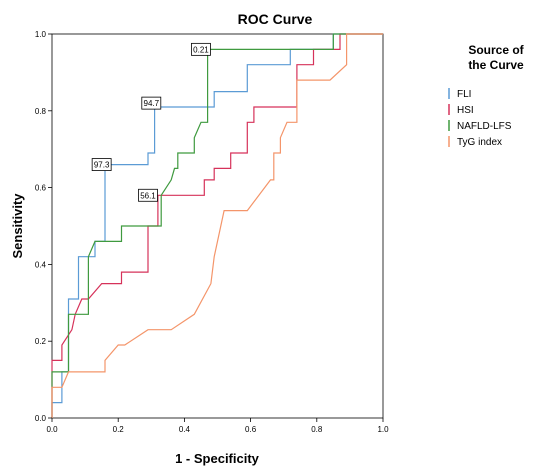 The image size is (550, 476). I want to click on x-tick-label: 0.8, so click(317, 429).